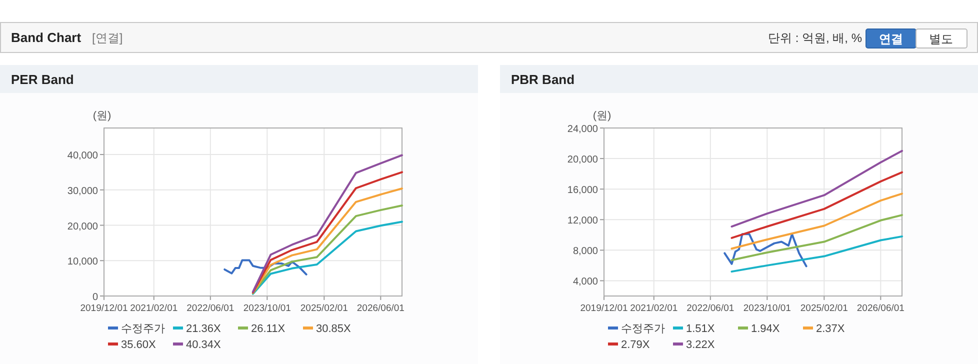  Describe the element at coordinates (204, 345) in the screenshot. I see `legend-label: 40.34X` at that location.